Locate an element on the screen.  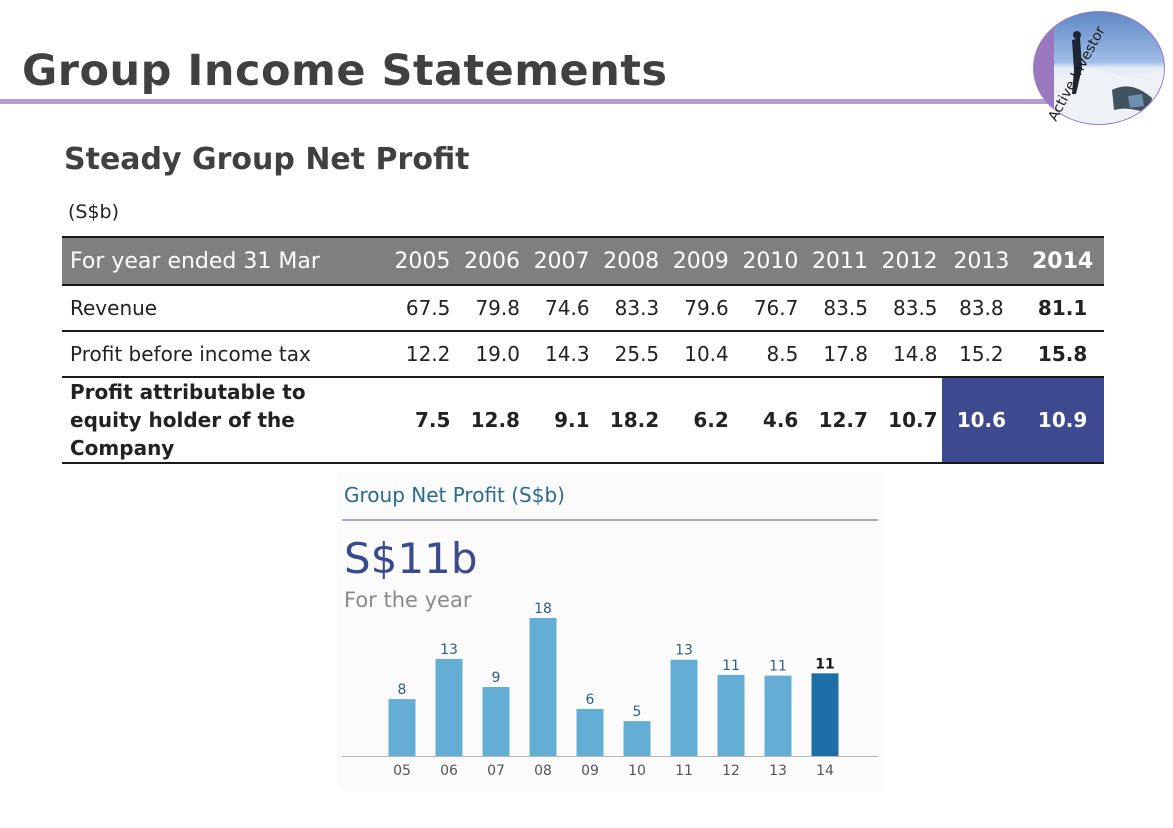
year-header-latest: 2014 is located at coordinates (1062, 260).